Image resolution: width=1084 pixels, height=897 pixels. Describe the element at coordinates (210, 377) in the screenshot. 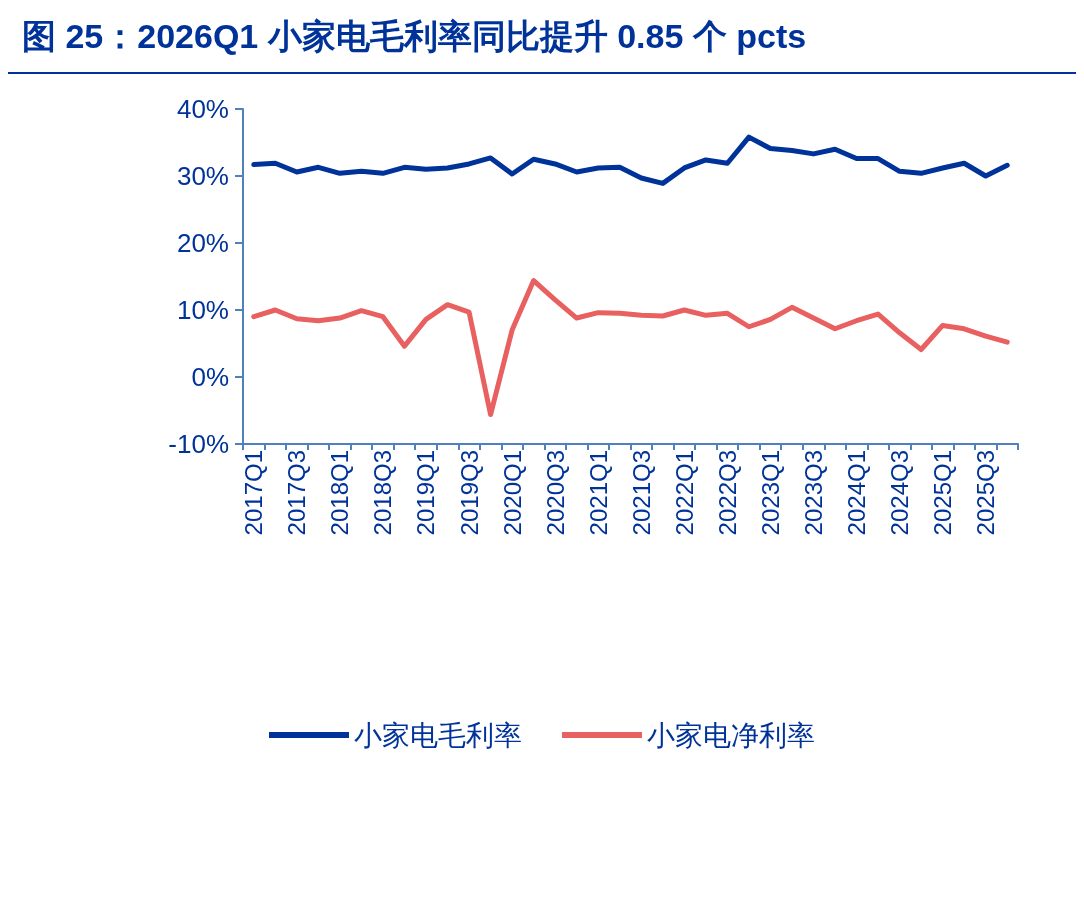

I see `y-tick-label: 0%` at that location.